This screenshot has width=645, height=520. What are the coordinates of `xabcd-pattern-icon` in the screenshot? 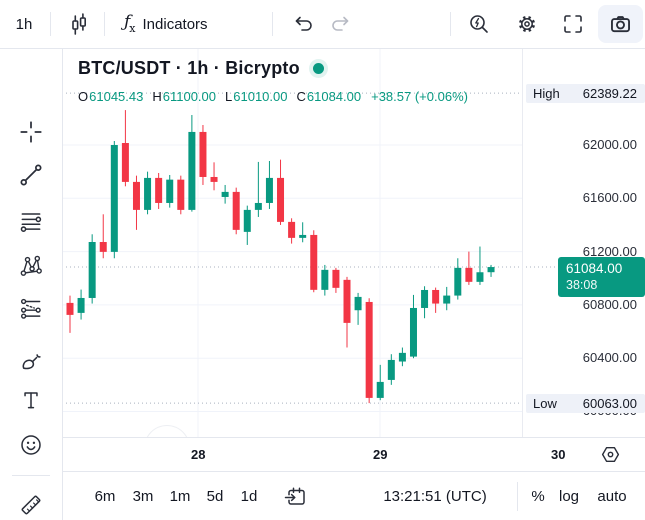 It's located at (31, 265).